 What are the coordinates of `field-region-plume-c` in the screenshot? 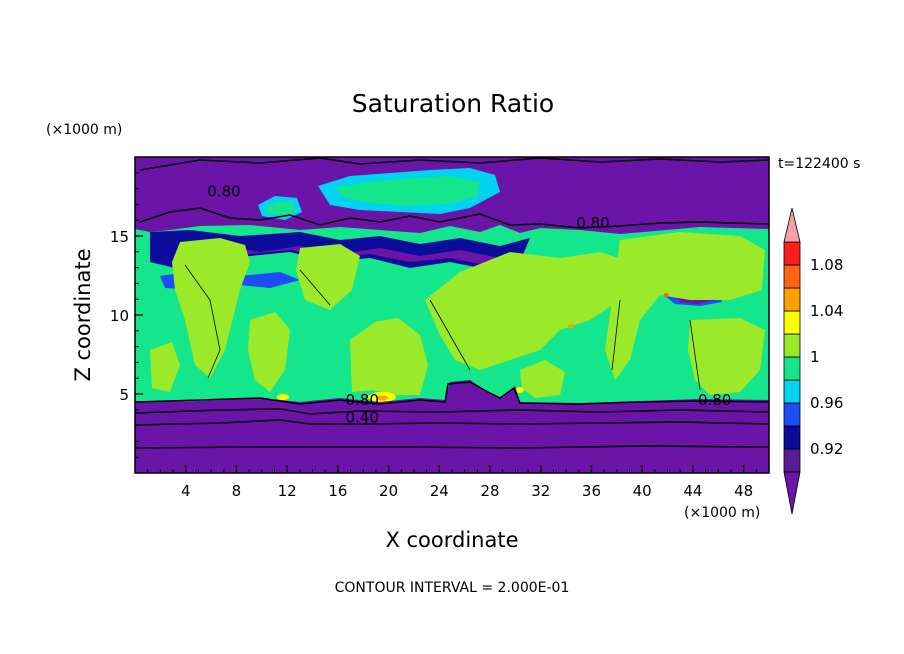 It's located at (389, 356).